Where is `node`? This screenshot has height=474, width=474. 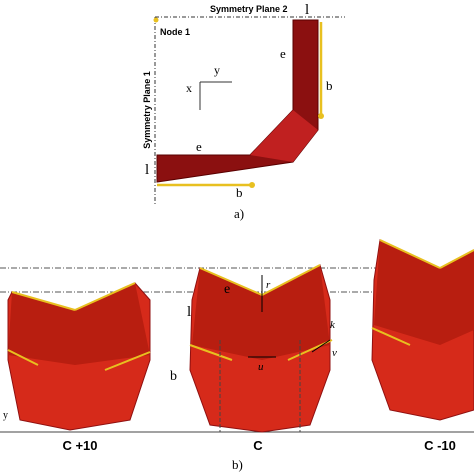 node is located at coordinates (156, 20).